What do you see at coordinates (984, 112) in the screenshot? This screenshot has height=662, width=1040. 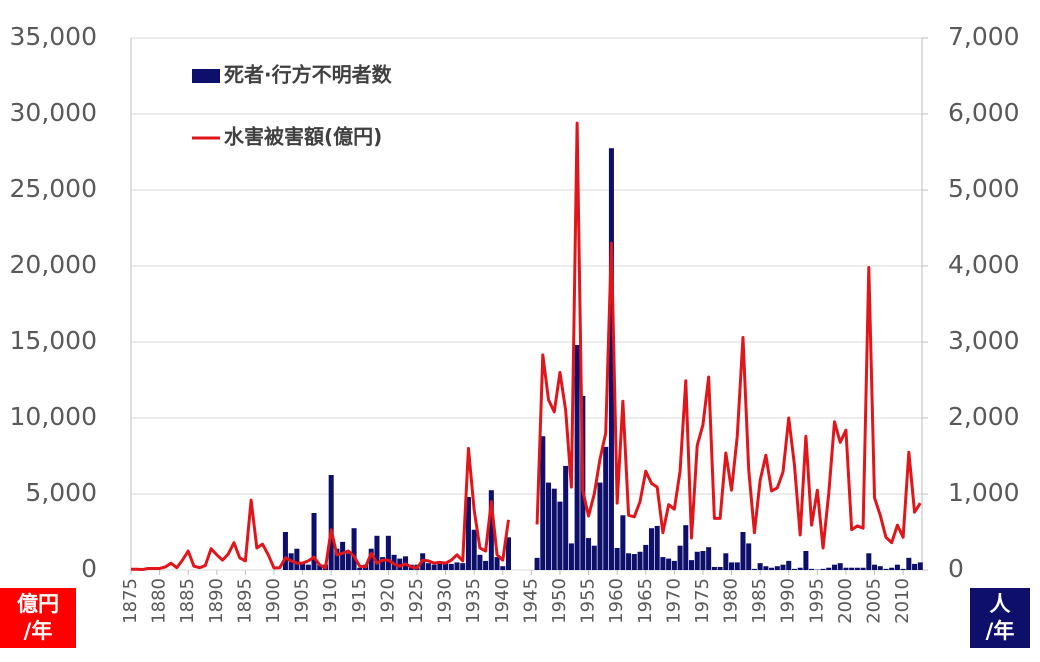 I see `y2-tick-label: 6,000` at bounding box center [984, 112].